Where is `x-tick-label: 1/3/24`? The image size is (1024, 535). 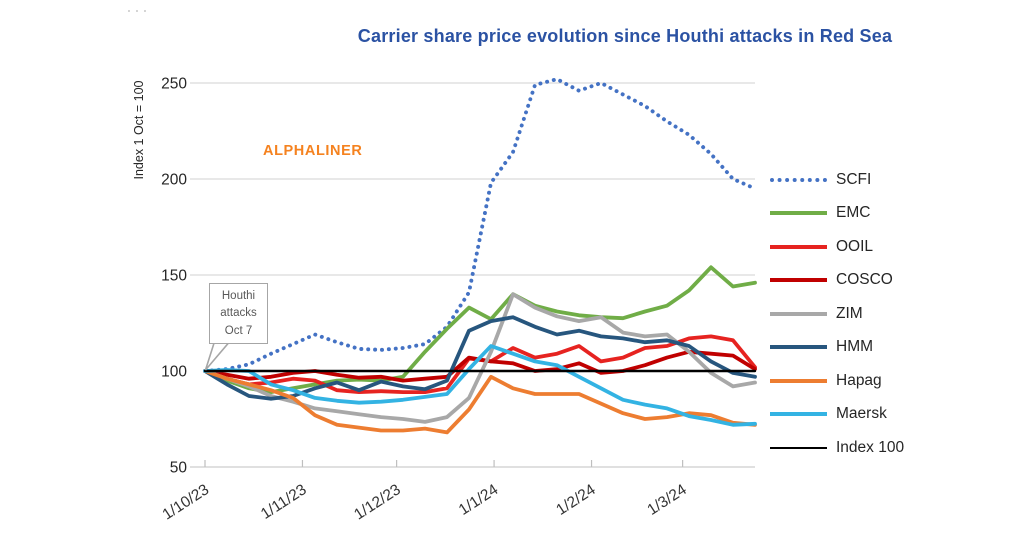
x-tick-label: 1/3/24 is located at coordinates (667, 500).